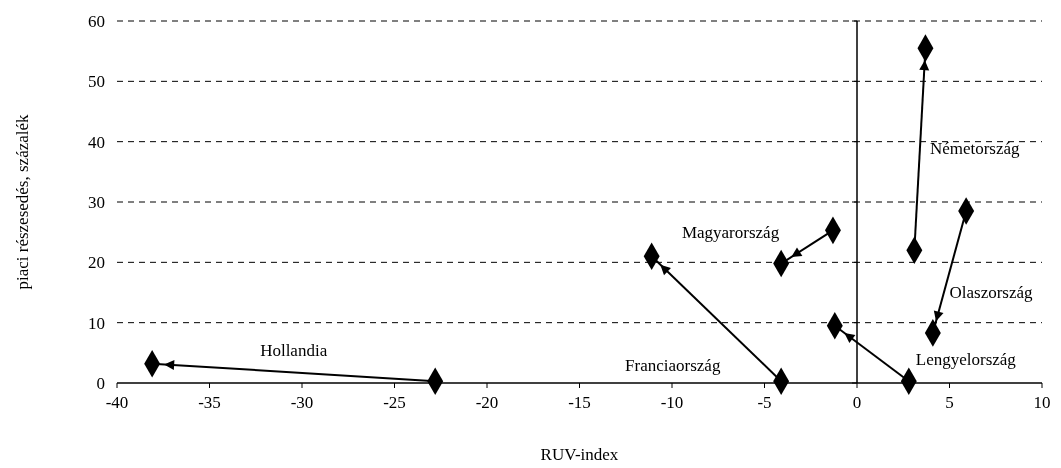 This screenshot has width=1061, height=468. Describe the element at coordinates (764, 402) in the screenshot. I see `x-tick-label: -5` at that location.